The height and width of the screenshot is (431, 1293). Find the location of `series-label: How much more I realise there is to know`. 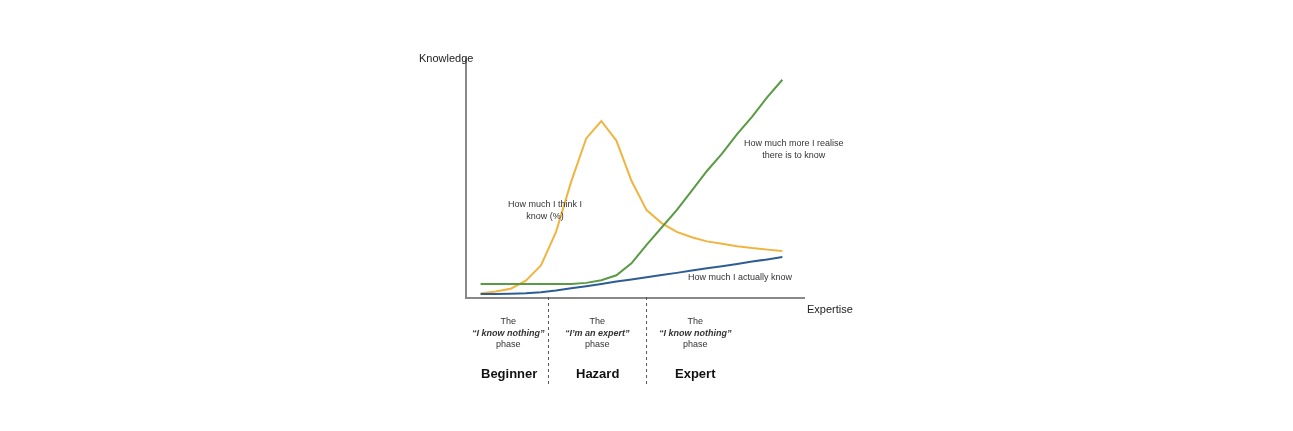

series-label: How much more I realise there is to know is located at coordinates (794, 149).